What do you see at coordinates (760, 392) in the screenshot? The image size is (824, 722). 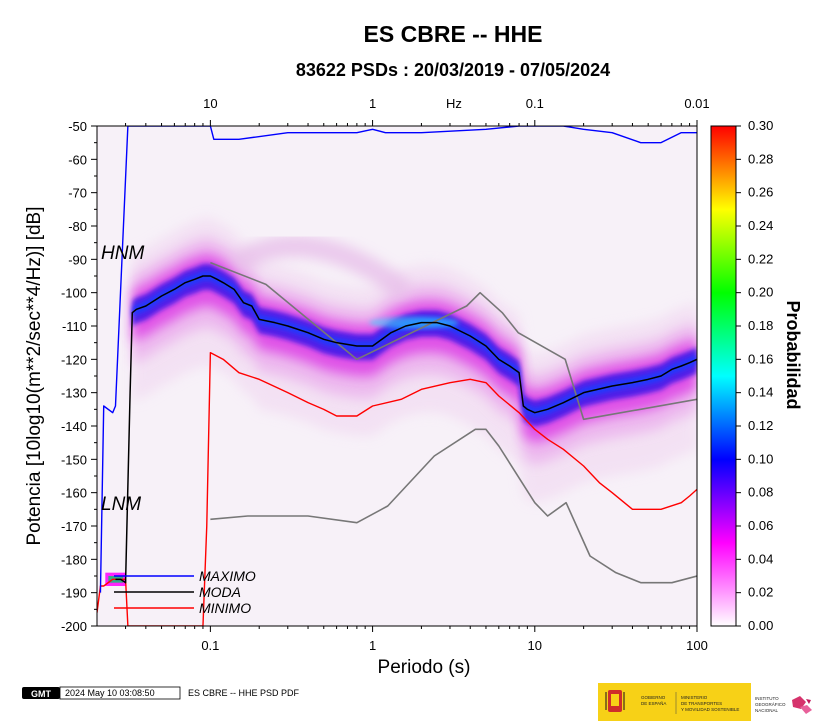 I see `colorbar-tick-label: 0.14` at bounding box center [760, 392].